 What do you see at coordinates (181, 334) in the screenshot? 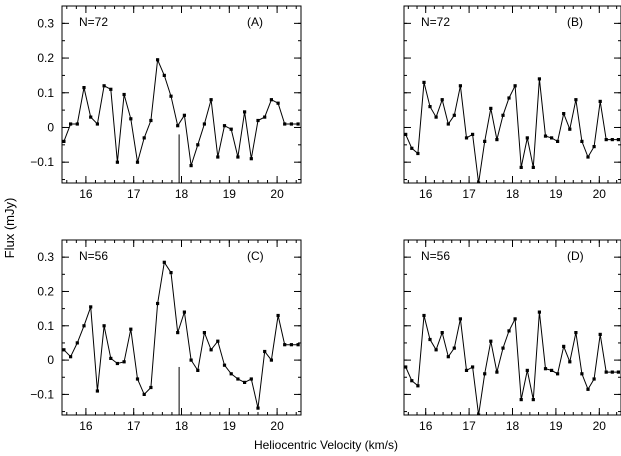
I see `panel-c-spectrum-line` at bounding box center [181, 334].